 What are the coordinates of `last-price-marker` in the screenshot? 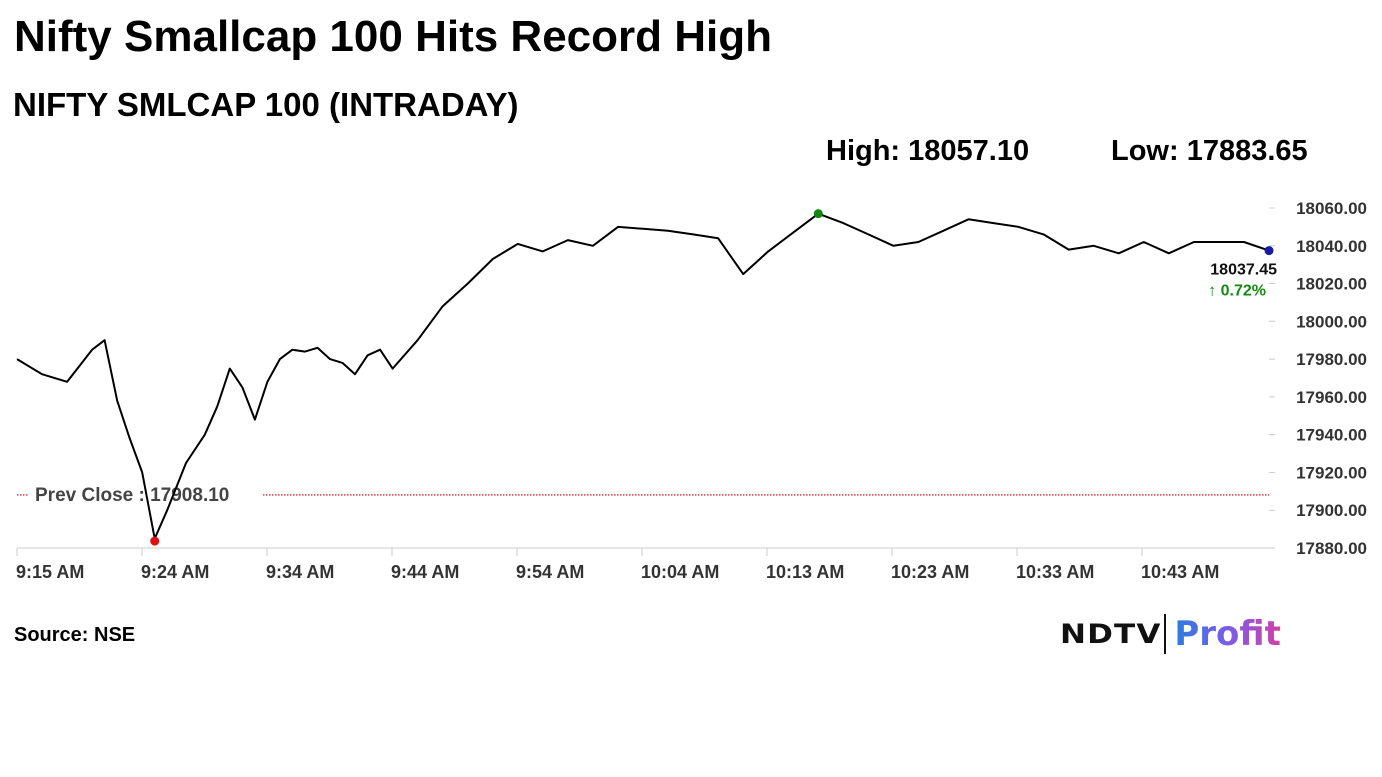 It's located at (1269, 251).